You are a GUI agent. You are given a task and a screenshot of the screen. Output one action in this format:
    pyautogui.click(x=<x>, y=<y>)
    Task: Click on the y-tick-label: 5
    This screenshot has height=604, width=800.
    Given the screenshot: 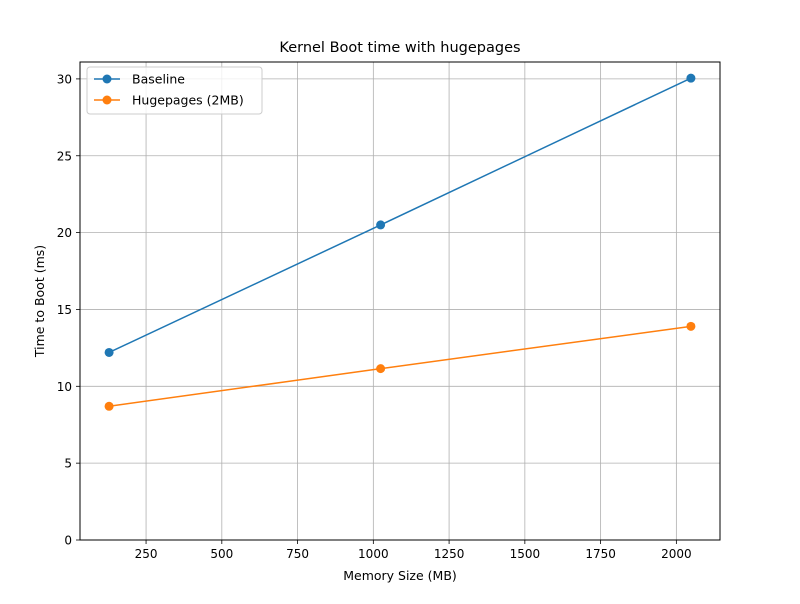 What is the action you would take?
    pyautogui.click(x=68, y=464)
    